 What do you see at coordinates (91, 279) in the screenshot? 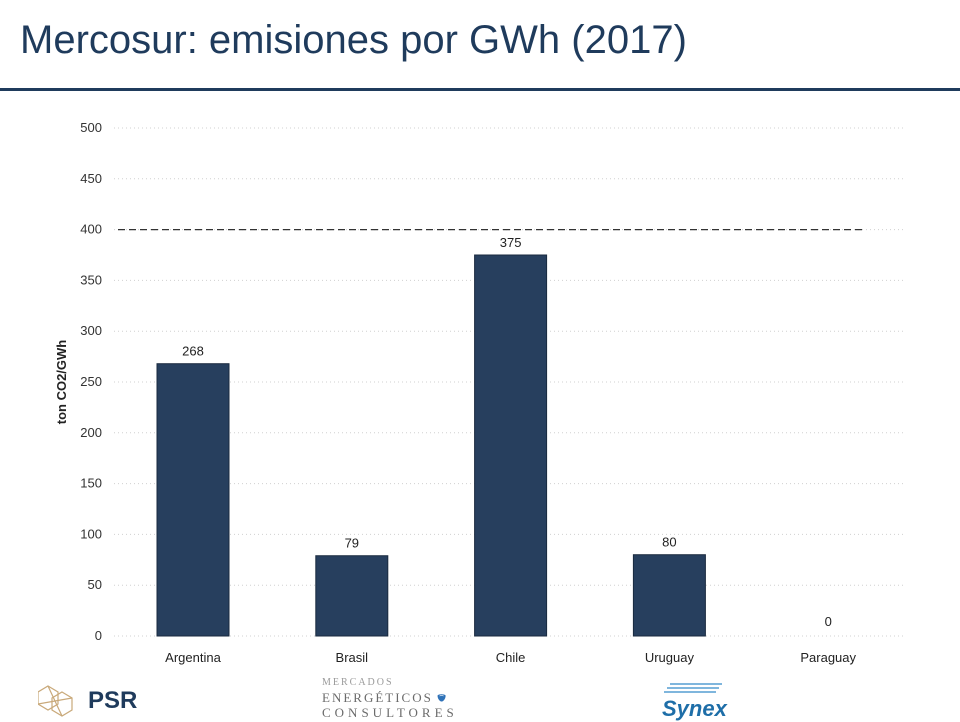
I see `y-tick-label: 350` at bounding box center [91, 279].